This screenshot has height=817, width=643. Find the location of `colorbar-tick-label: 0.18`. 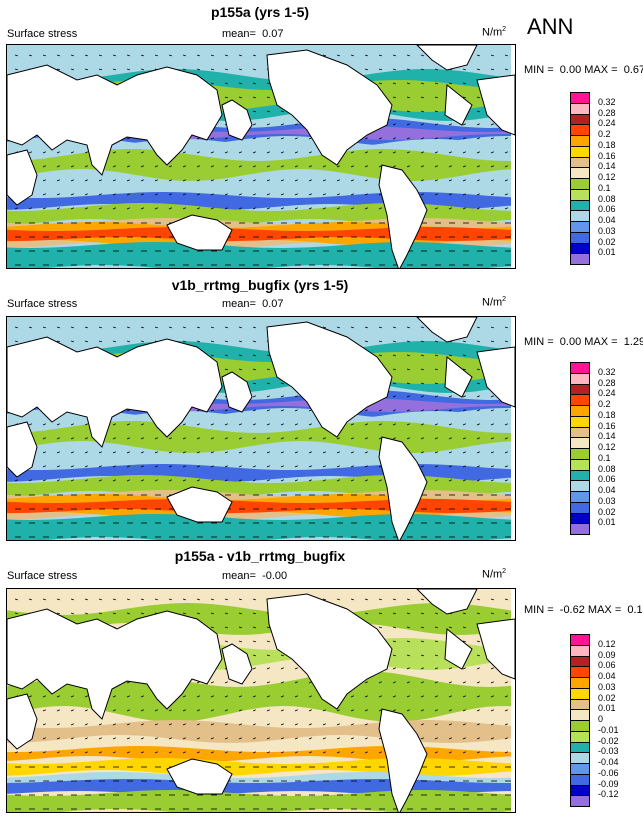

colorbar-tick-label: 0.18 is located at coordinates (607, 414).